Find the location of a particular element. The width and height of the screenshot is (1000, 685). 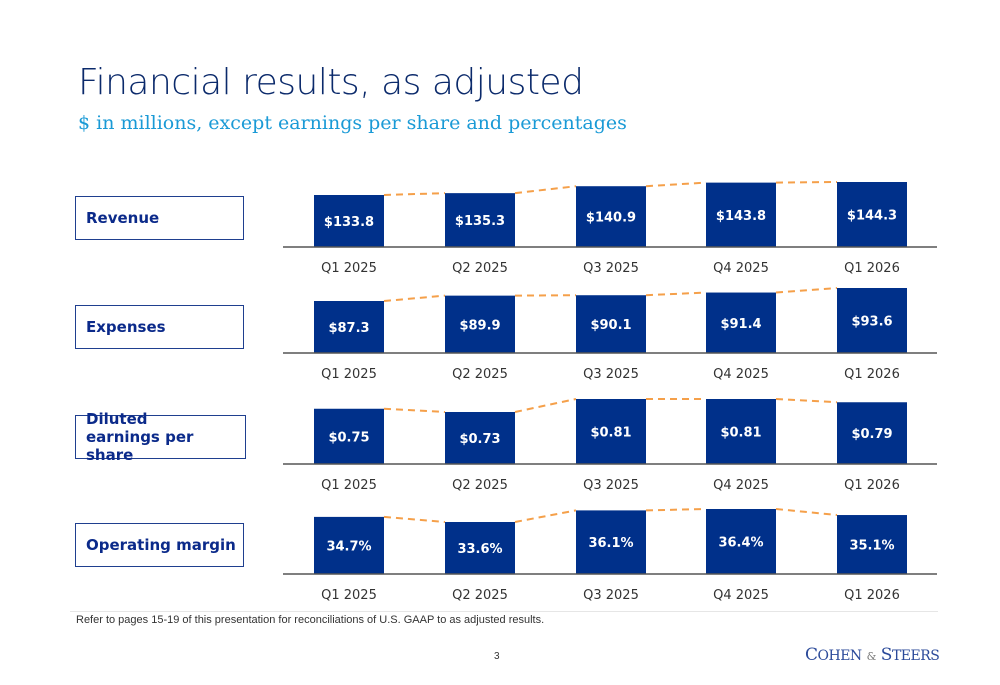

data-label: $89.9 is located at coordinates (479, 325).